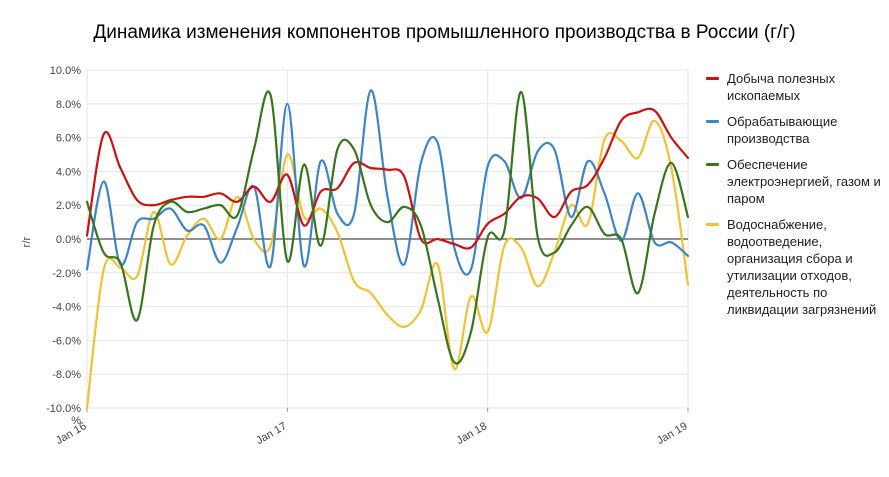  I want to click on legend-label: Добыча полезных ископаемых, so click(781, 87).